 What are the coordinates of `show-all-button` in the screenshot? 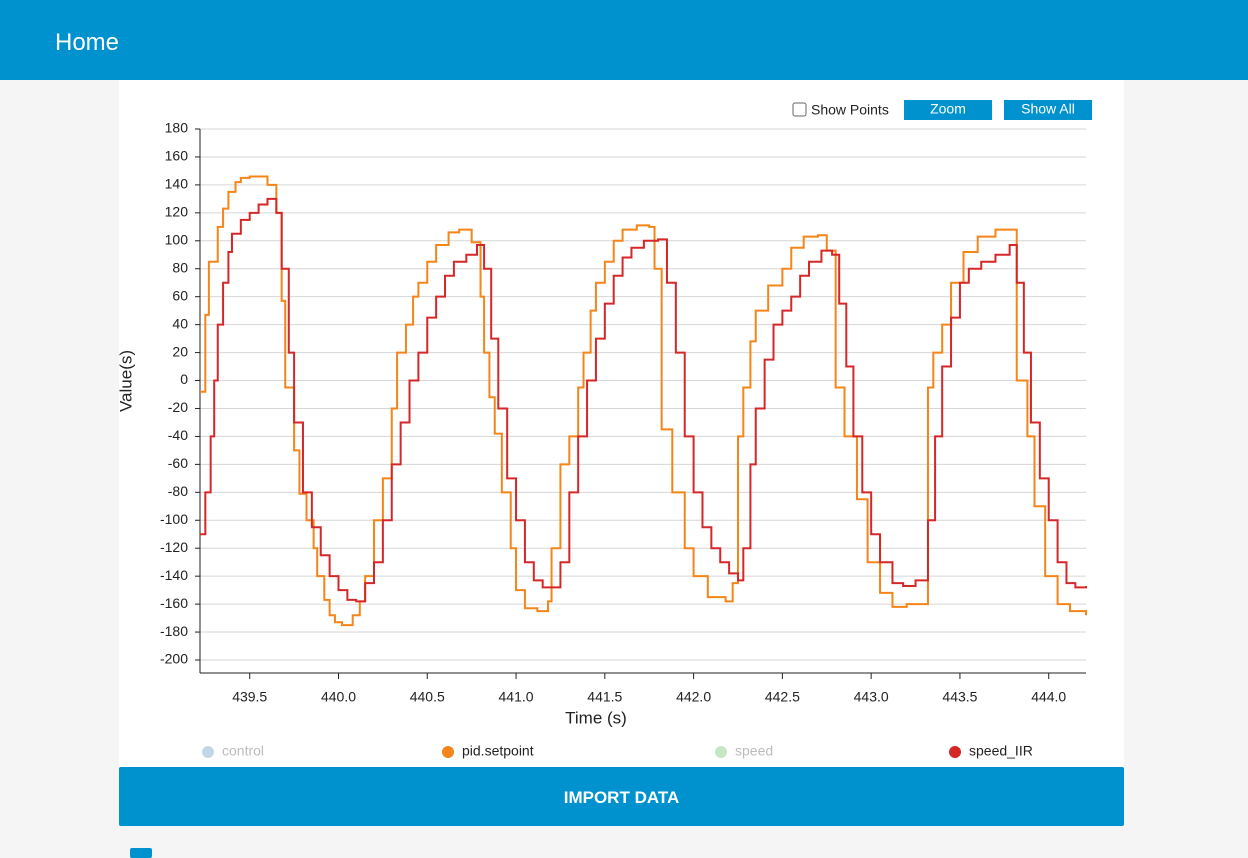 It's located at (1048, 110).